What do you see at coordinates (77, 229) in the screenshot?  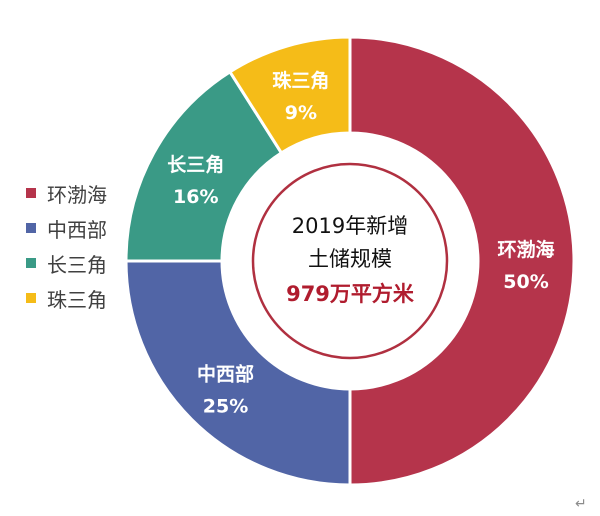 I see `legend-label: 中西部` at bounding box center [77, 229].